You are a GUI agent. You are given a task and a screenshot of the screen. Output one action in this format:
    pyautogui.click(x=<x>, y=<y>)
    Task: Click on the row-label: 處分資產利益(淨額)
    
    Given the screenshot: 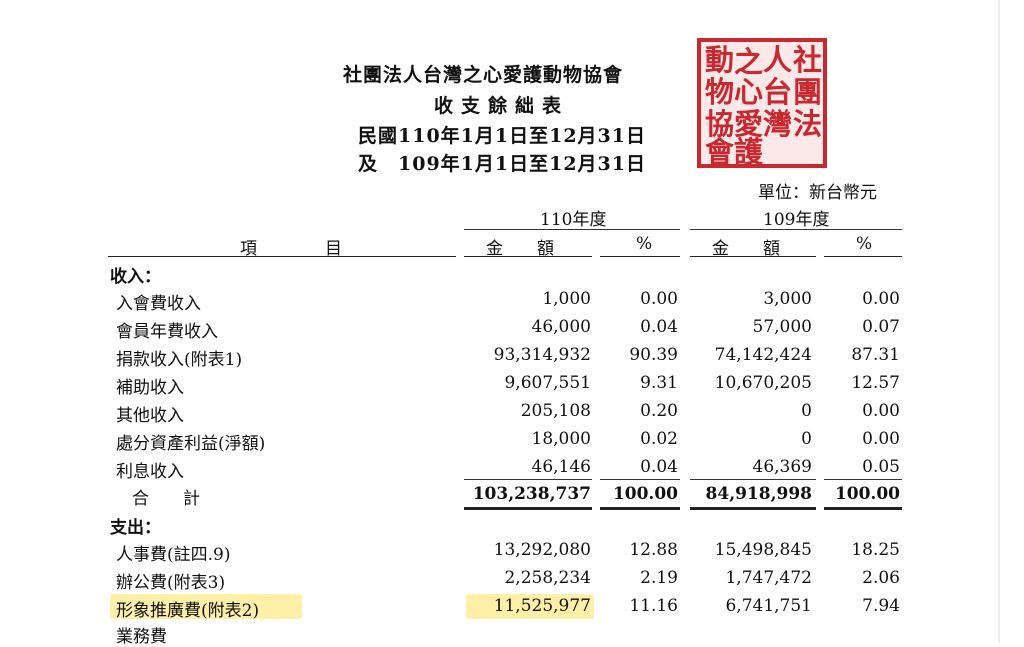 What is the action you would take?
    pyautogui.click(x=191, y=444)
    